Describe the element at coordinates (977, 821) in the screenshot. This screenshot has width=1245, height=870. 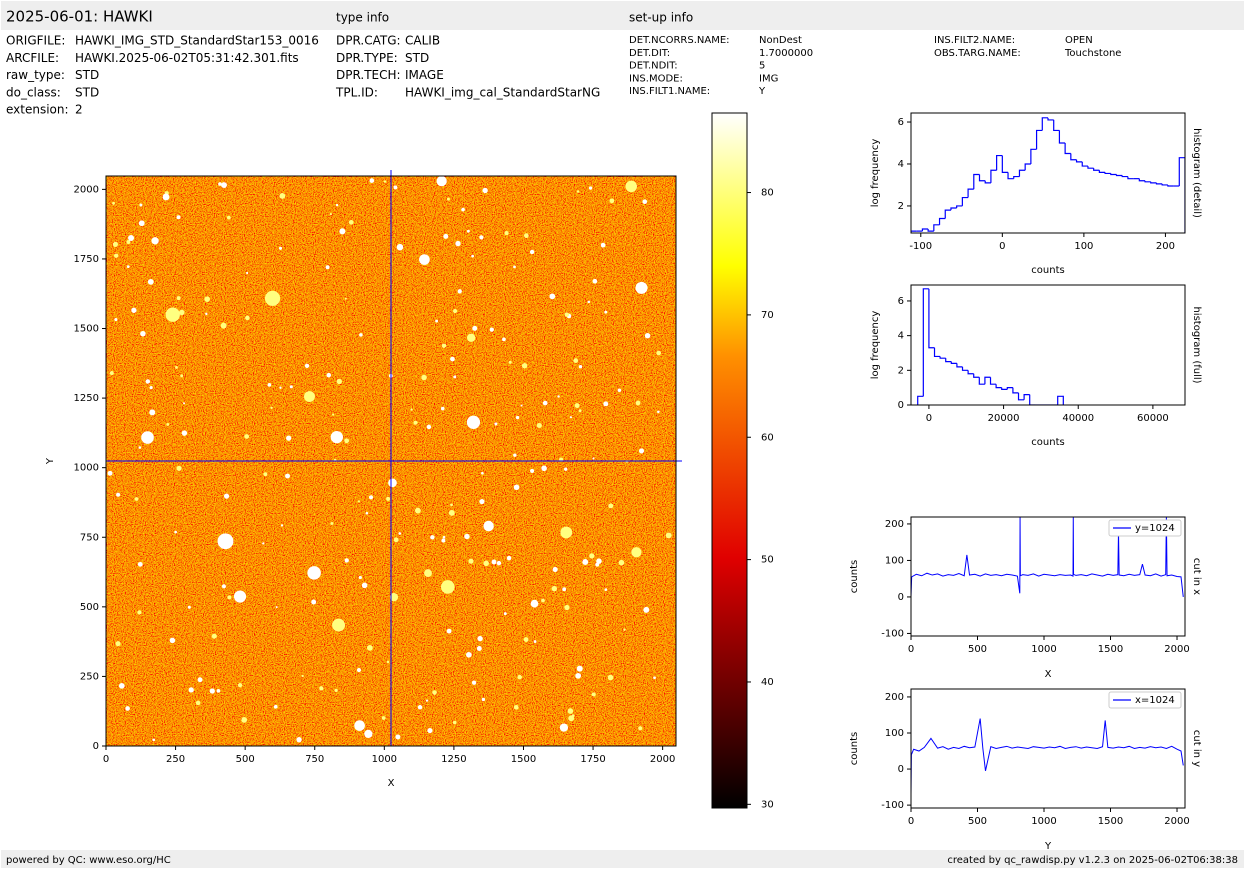
I see `x-tick-label: 500` at that location.